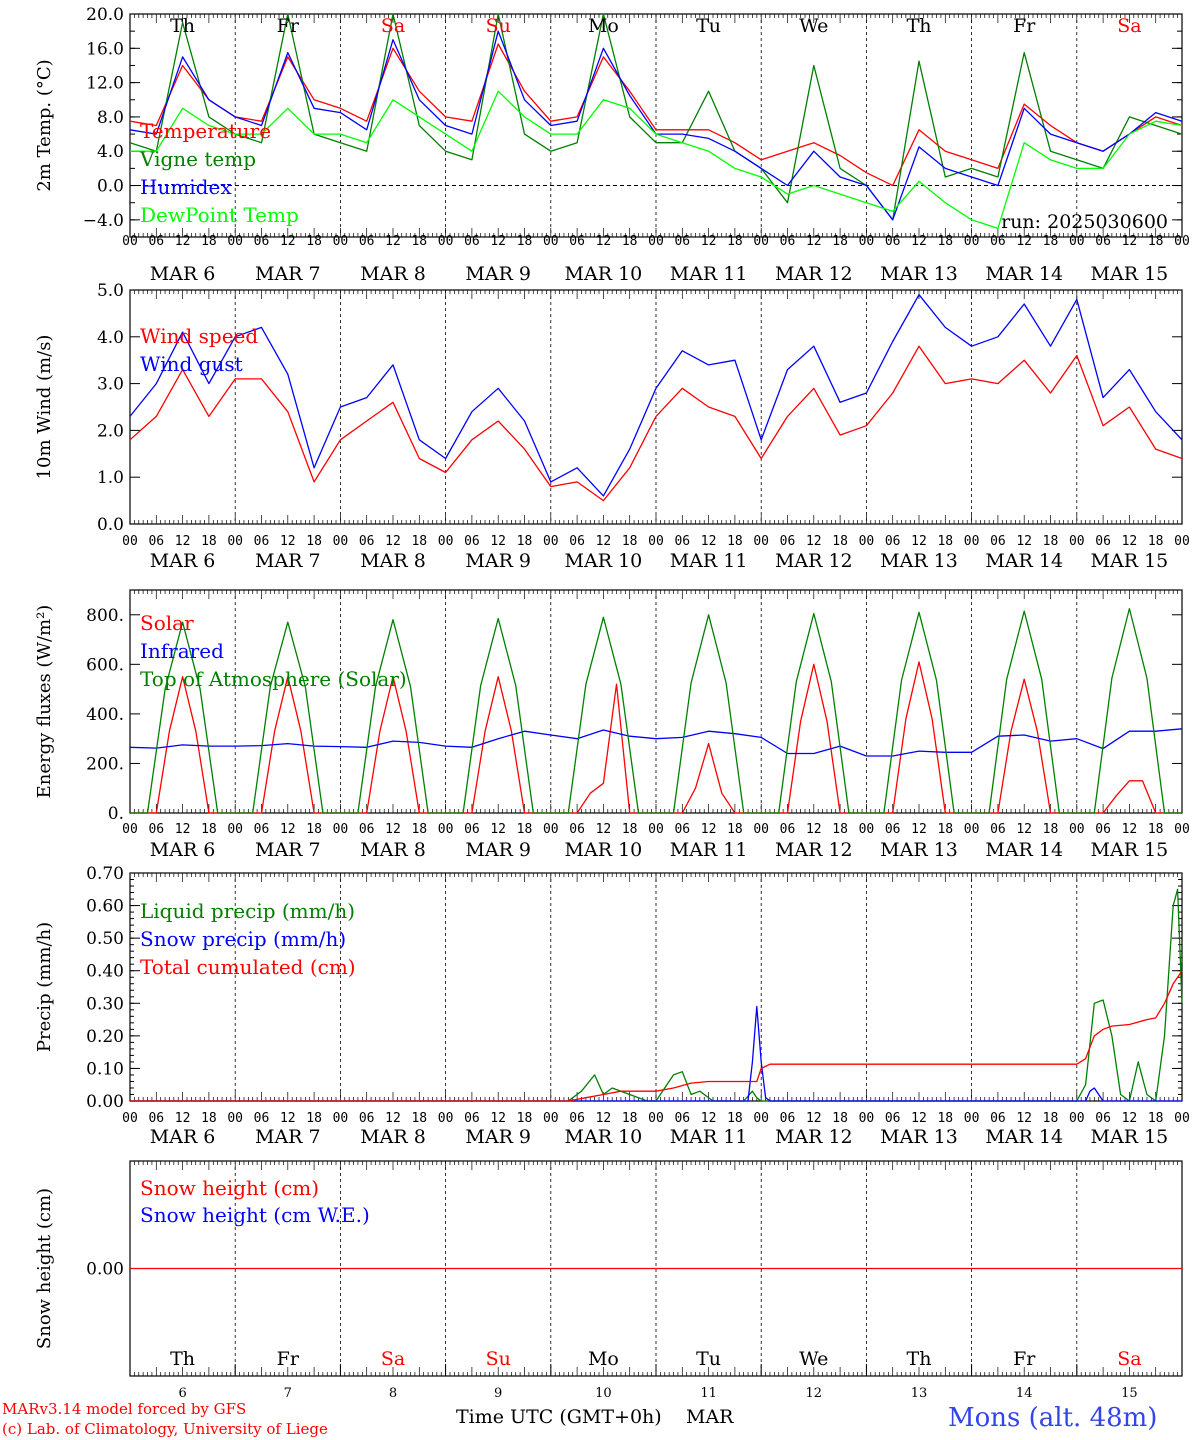  Describe the element at coordinates (186, 187) in the screenshot. I see `legend-entry: Humidex` at that location.